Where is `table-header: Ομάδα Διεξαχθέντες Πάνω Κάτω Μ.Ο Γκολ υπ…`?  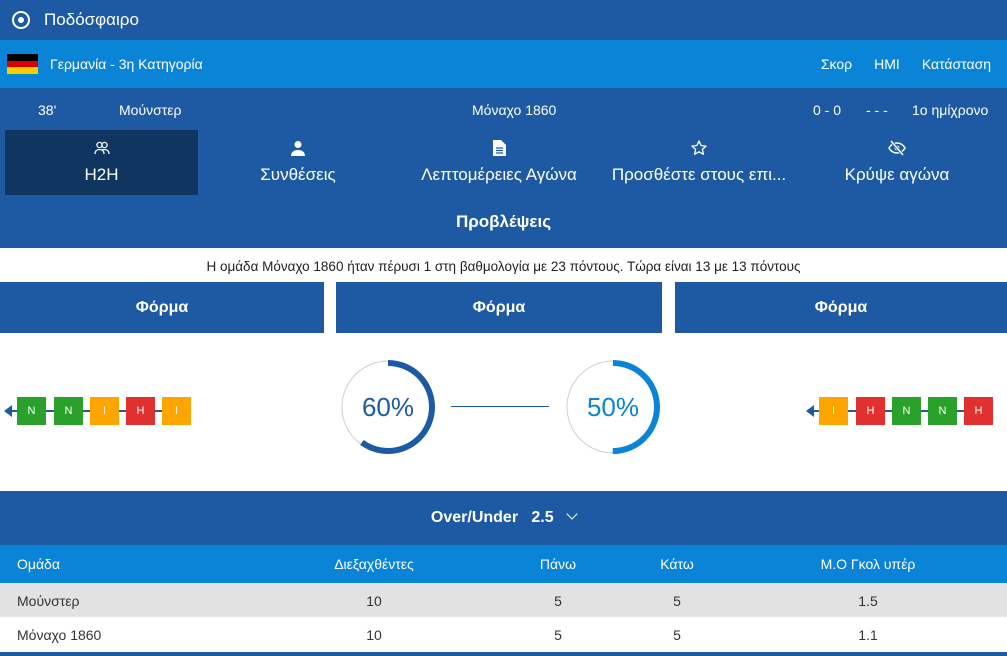 table-header: Ομάδα Διεξαχθέντες Πάνω Κάτω Μ.Ο Γκολ υπ… is located at coordinates (503, 564).